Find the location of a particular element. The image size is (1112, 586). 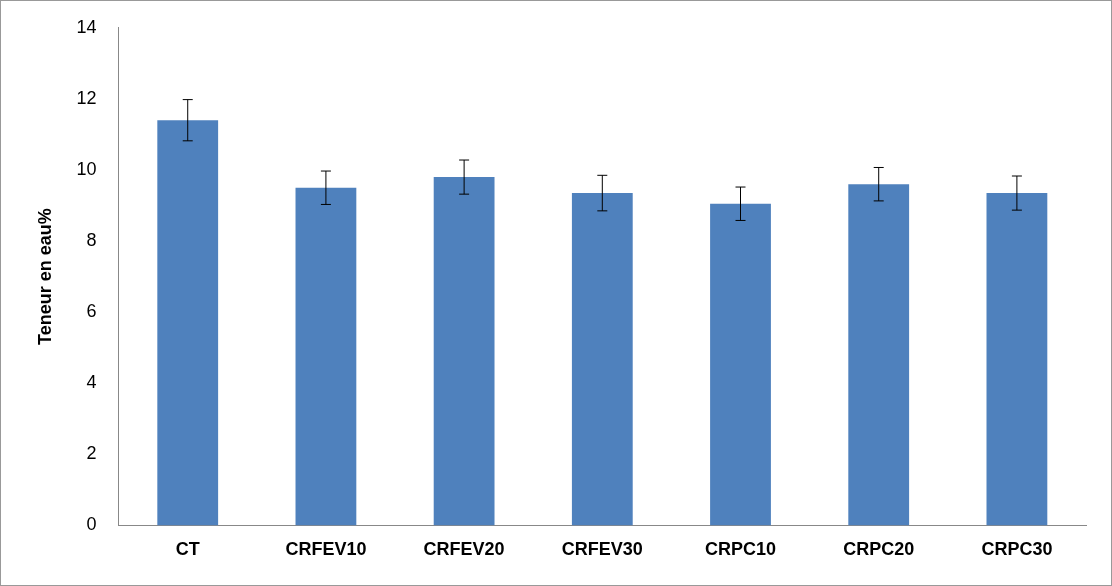

y-tick-label: 6 is located at coordinates (91, 311).